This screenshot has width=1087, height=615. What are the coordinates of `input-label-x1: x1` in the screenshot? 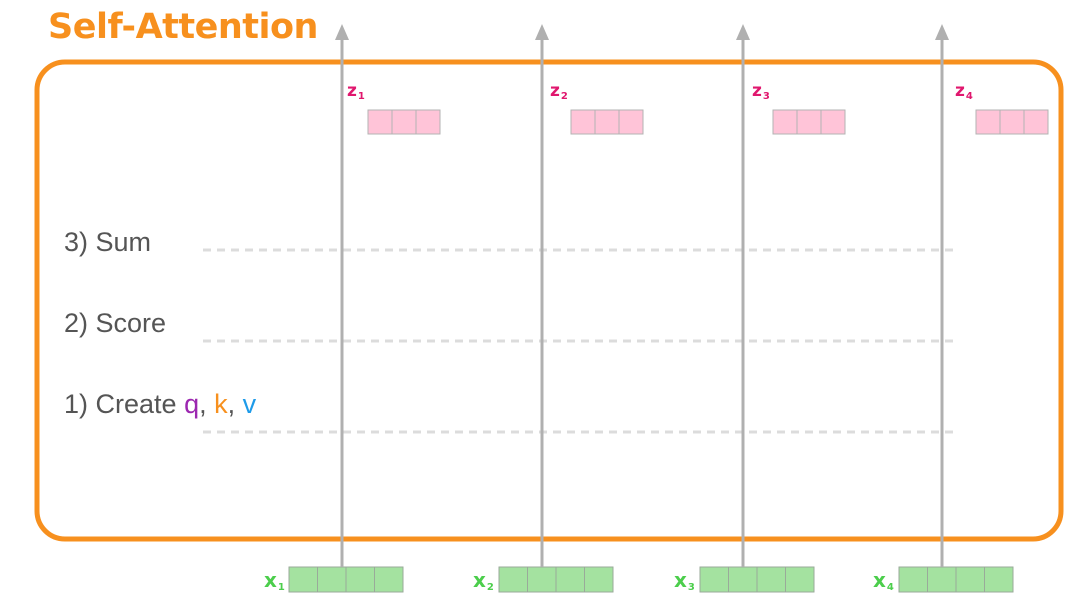 It's located at (274, 580).